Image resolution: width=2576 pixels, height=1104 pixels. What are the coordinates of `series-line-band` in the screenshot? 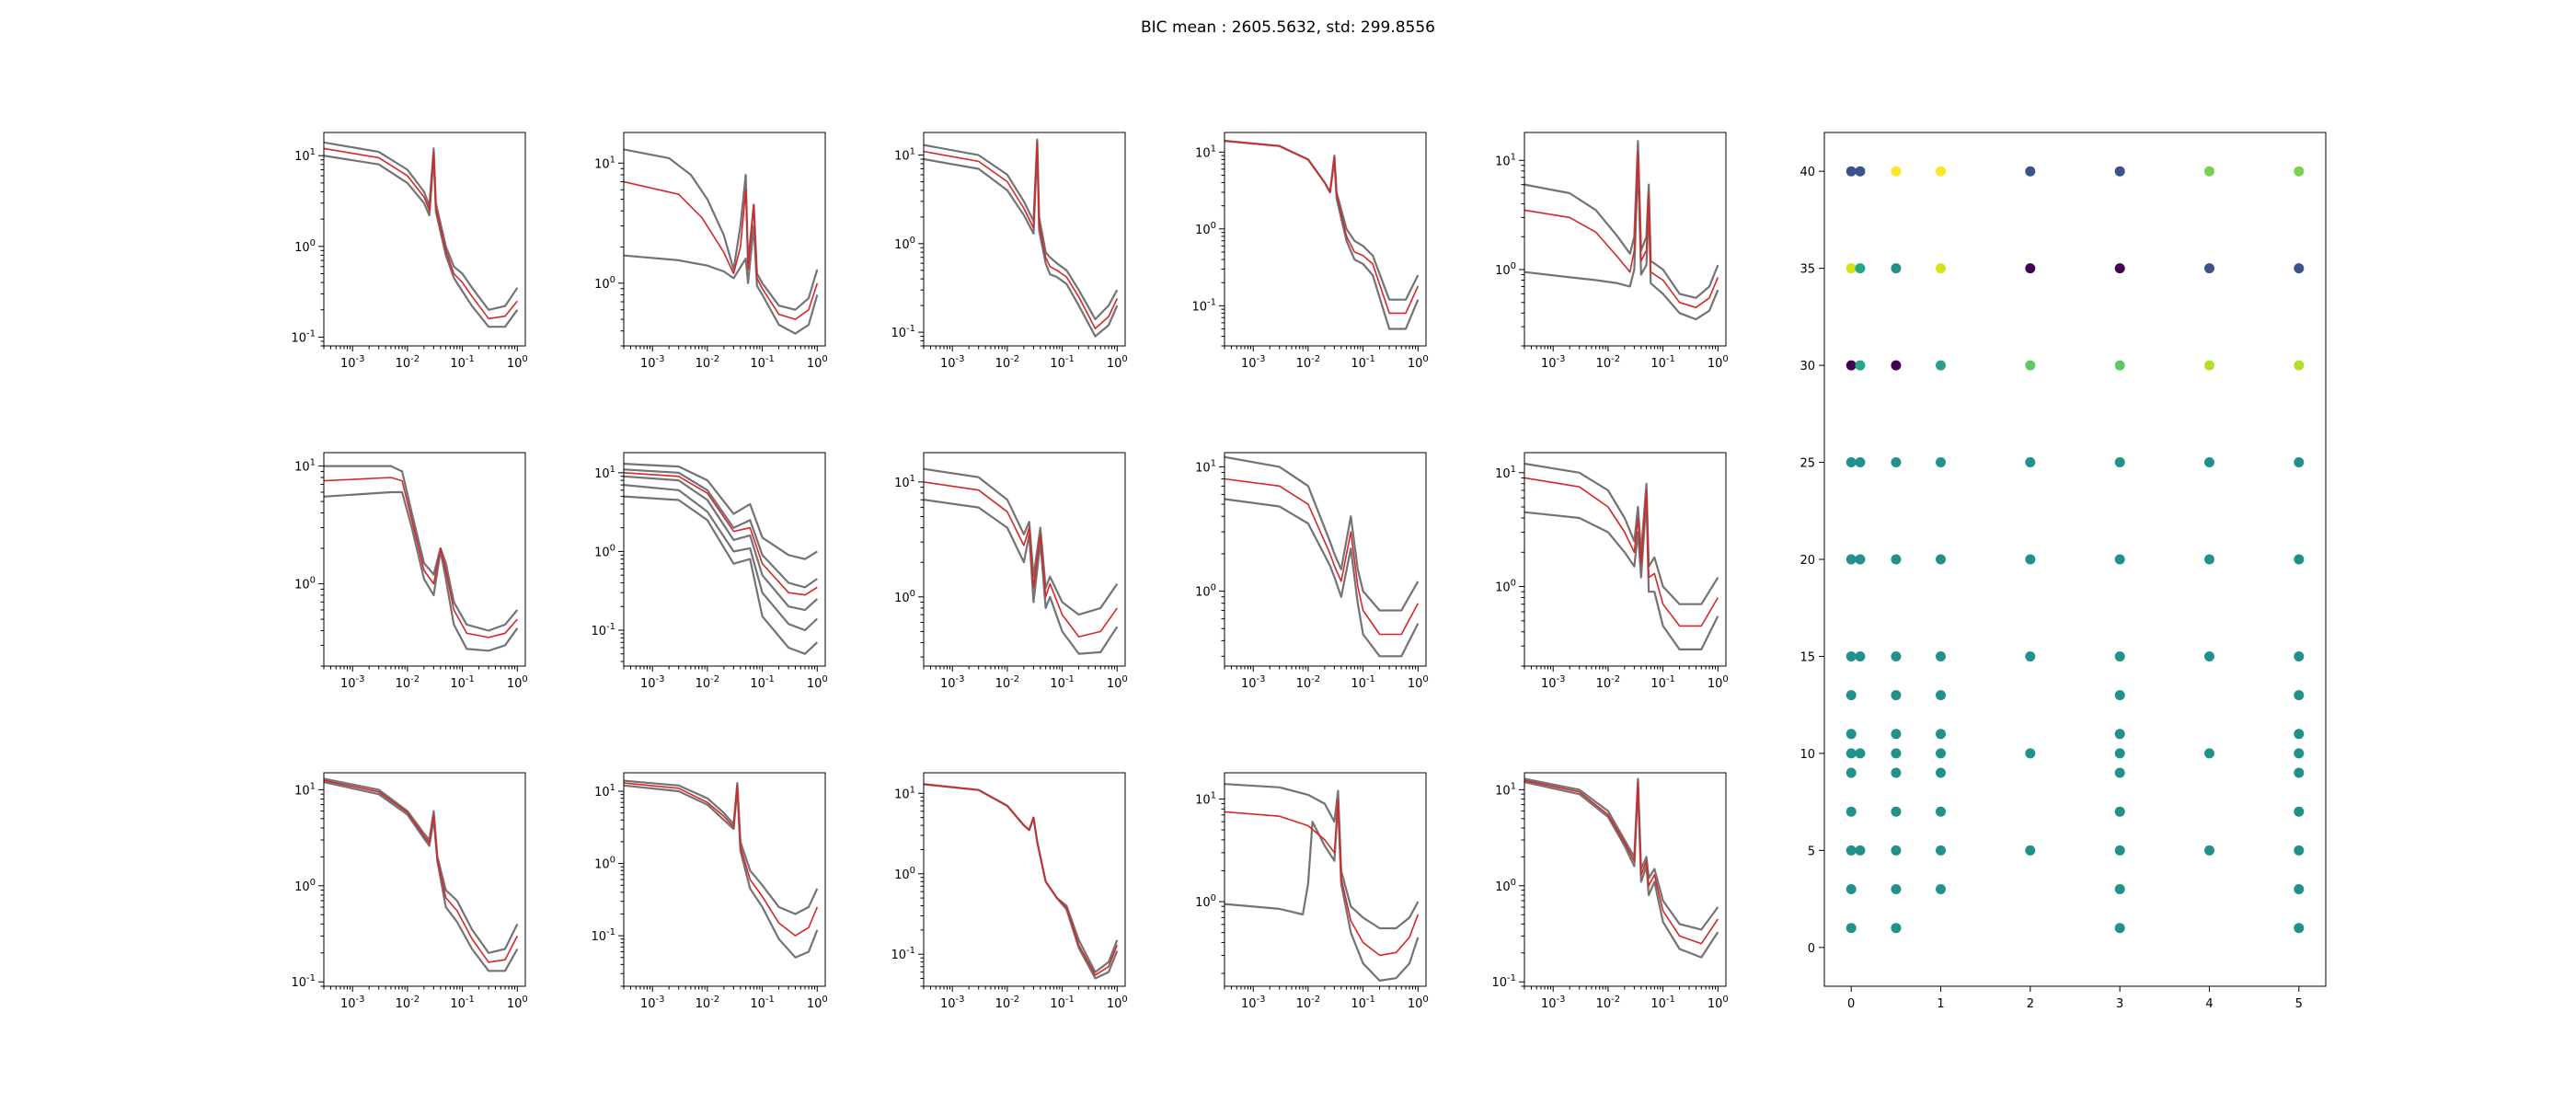 It's located at (721, 543).